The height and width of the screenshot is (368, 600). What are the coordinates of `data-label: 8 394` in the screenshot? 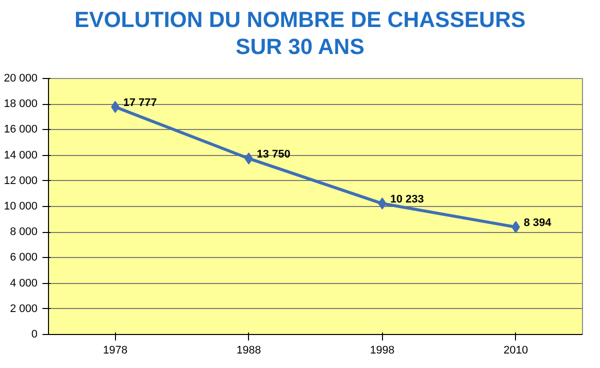 It's located at (538, 223).